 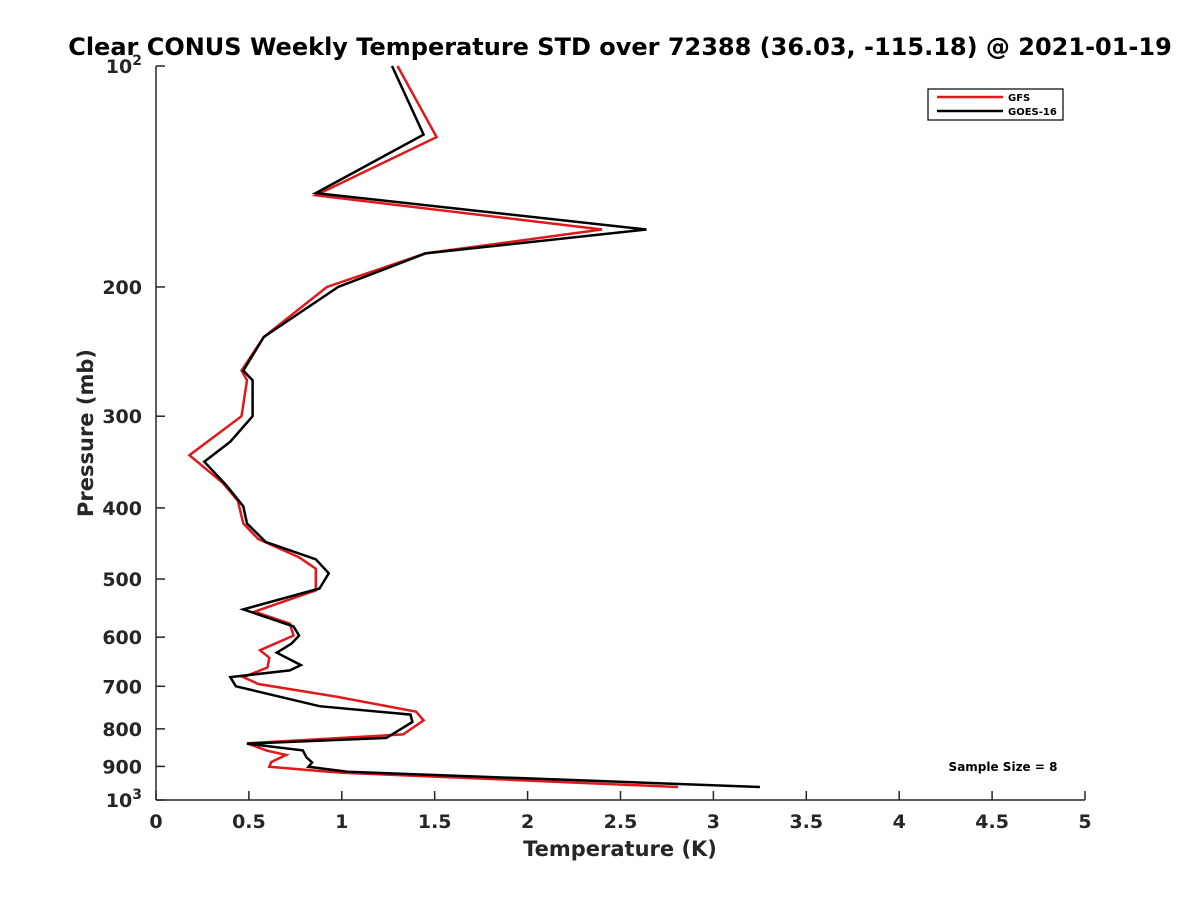 I want to click on x-axis-label: Temperature (K), so click(x=620, y=849).